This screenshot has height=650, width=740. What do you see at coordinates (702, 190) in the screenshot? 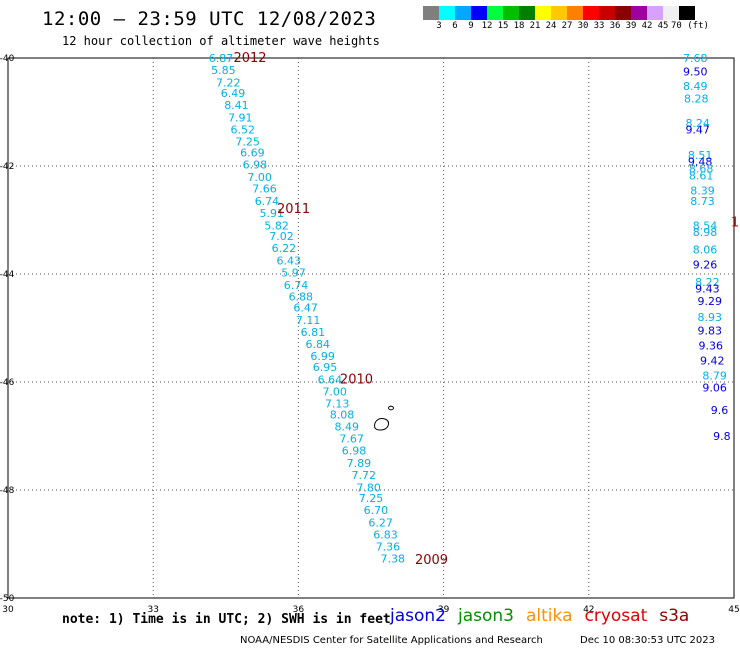
I see `wave-height-value: 8.39` at bounding box center [702, 190].